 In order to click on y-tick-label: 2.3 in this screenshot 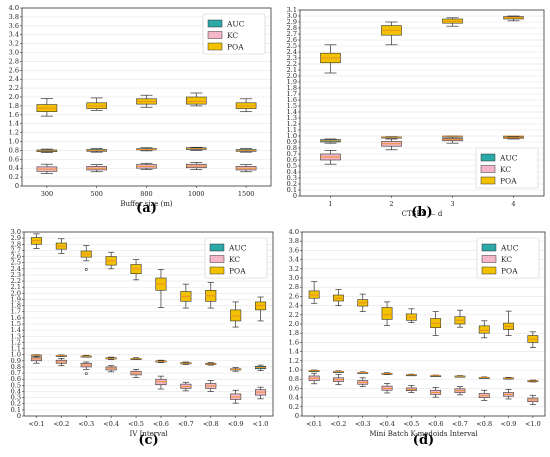, I will do `click(292, 58)`.